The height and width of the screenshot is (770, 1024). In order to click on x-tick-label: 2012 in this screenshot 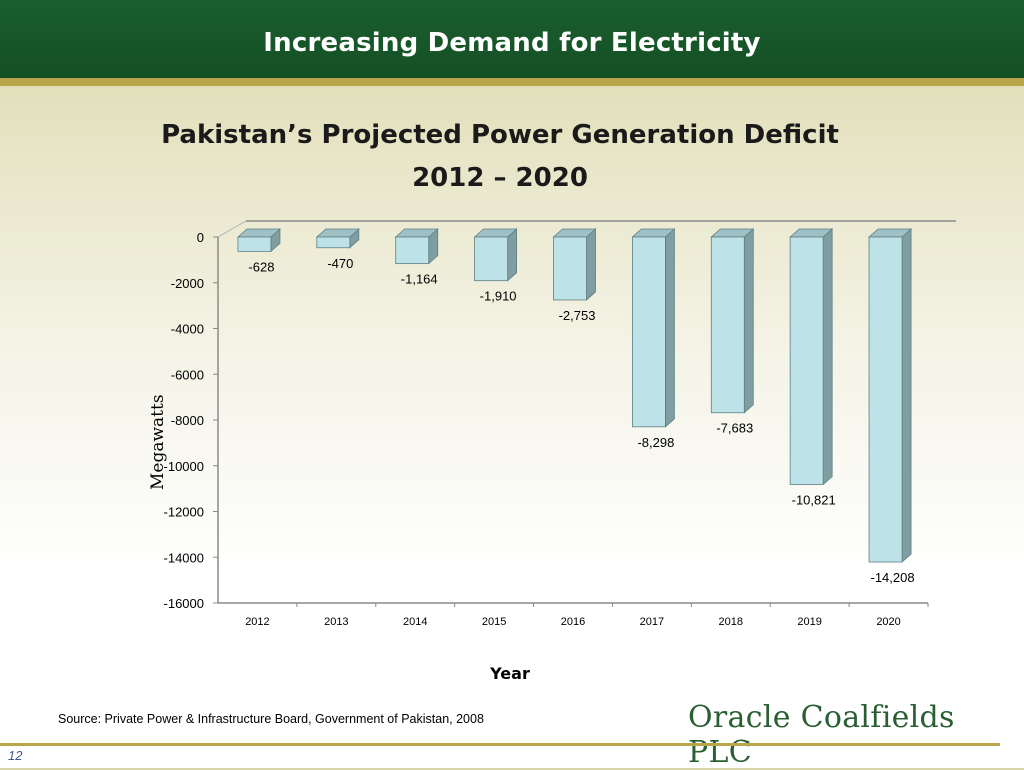, I will do `click(257, 622)`.